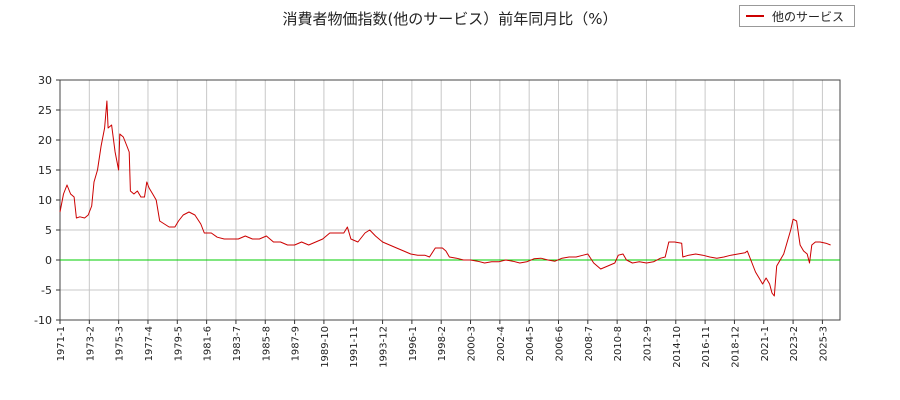 The height and width of the screenshot is (400, 900). What do you see at coordinates (61, 343) in the screenshot?
I see `x-tick-label: 1971-1` at bounding box center [61, 343].